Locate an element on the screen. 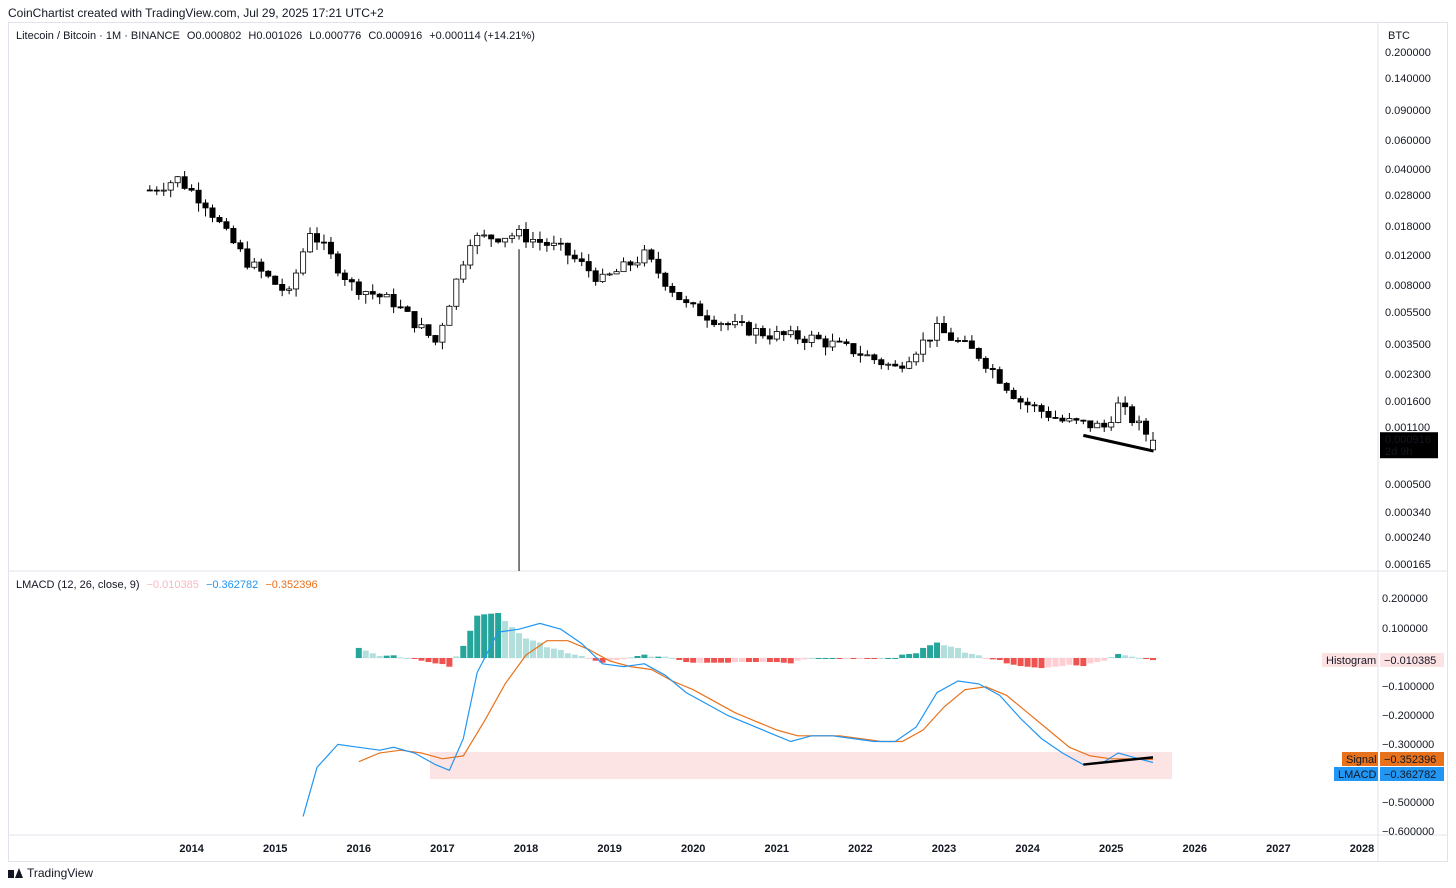  macd-axis-tick: −0.200000 is located at coordinates (1408, 716).